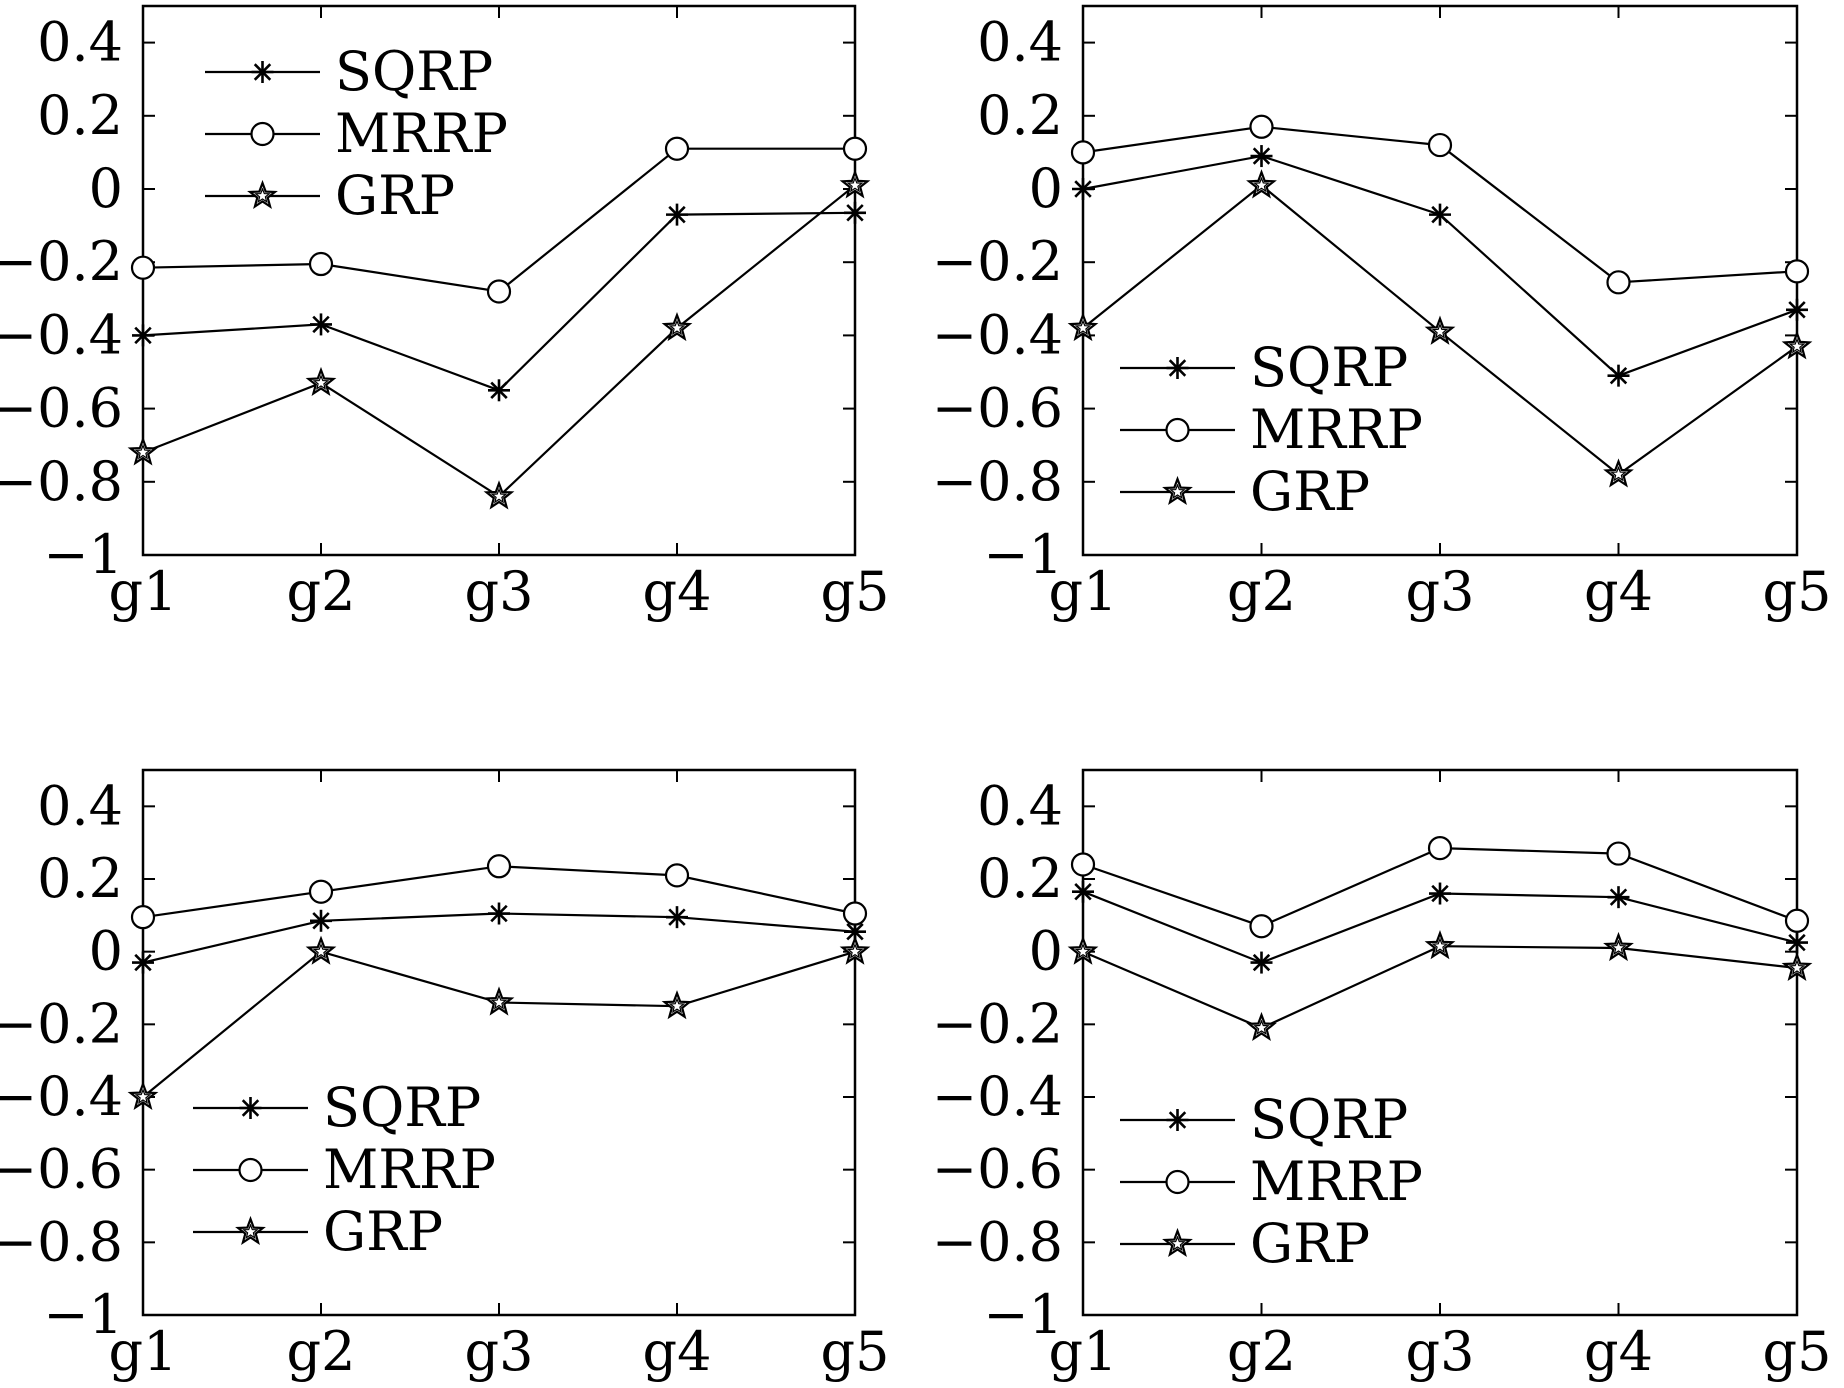 The width and height of the screenshot is (1844, 1388). Describe the element at coordinates (1261, 591) in the screenshot. I see `x-tick-label: g2` at that location.